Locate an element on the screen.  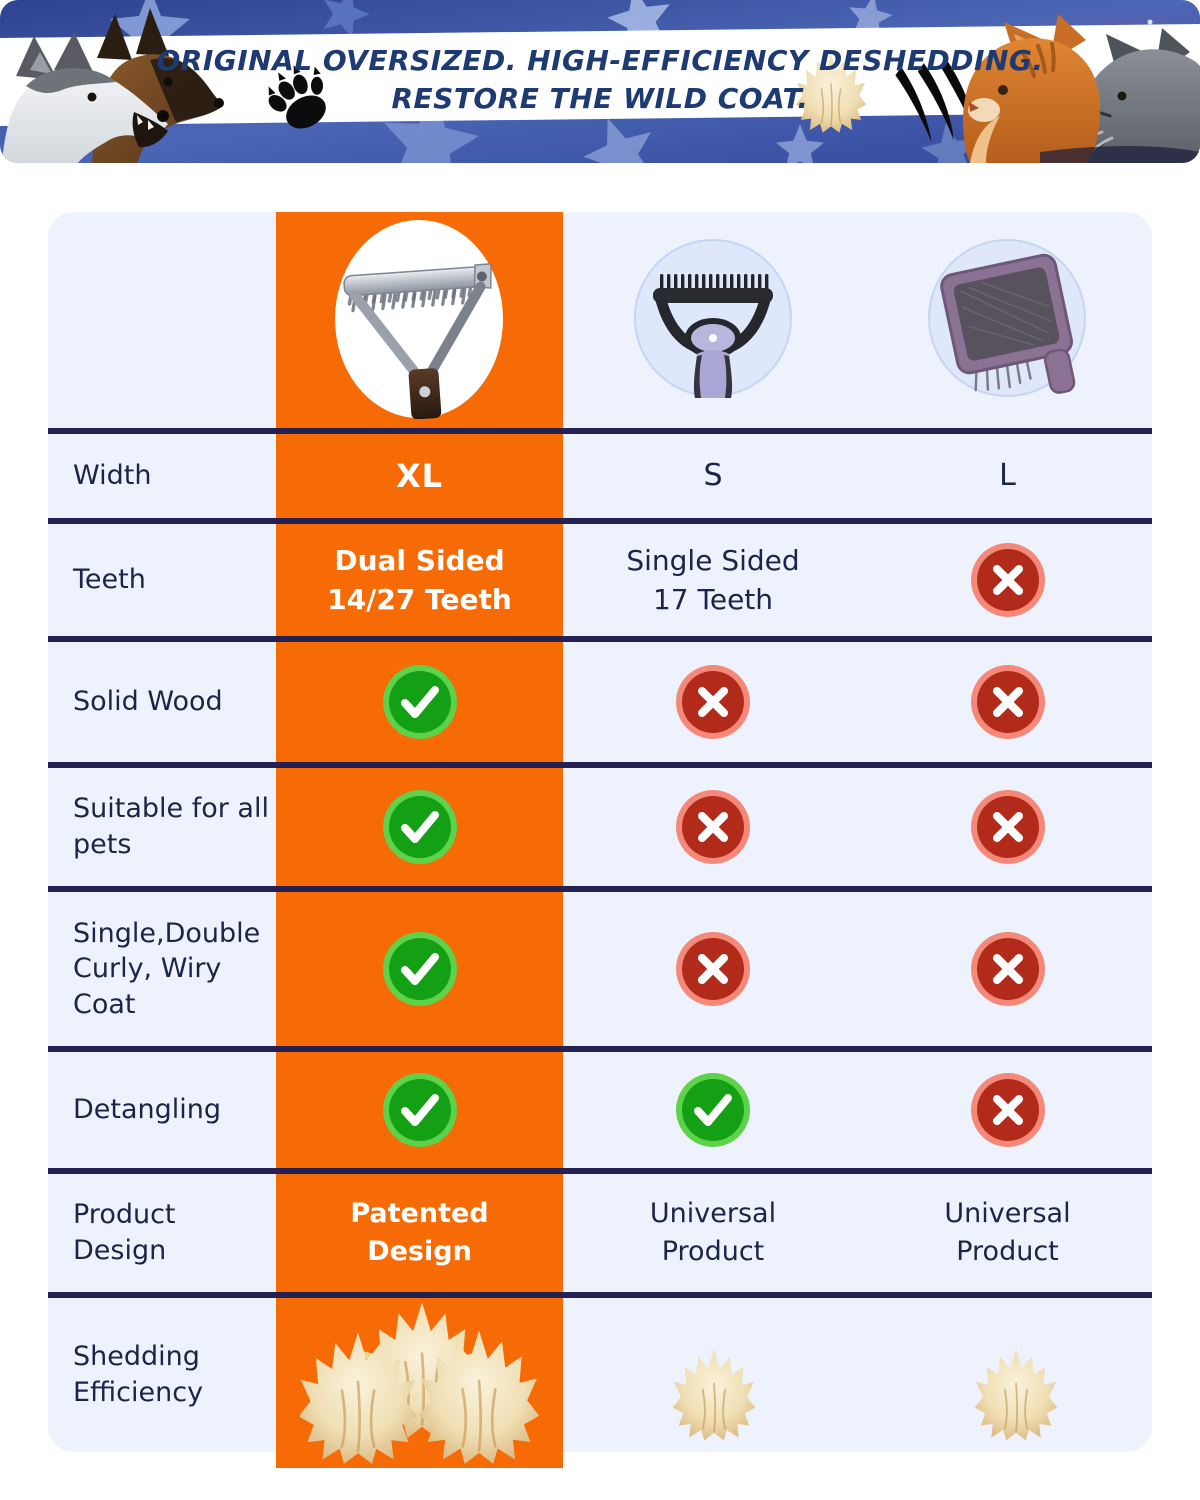
banner-art is located at coordinates (600, 81).